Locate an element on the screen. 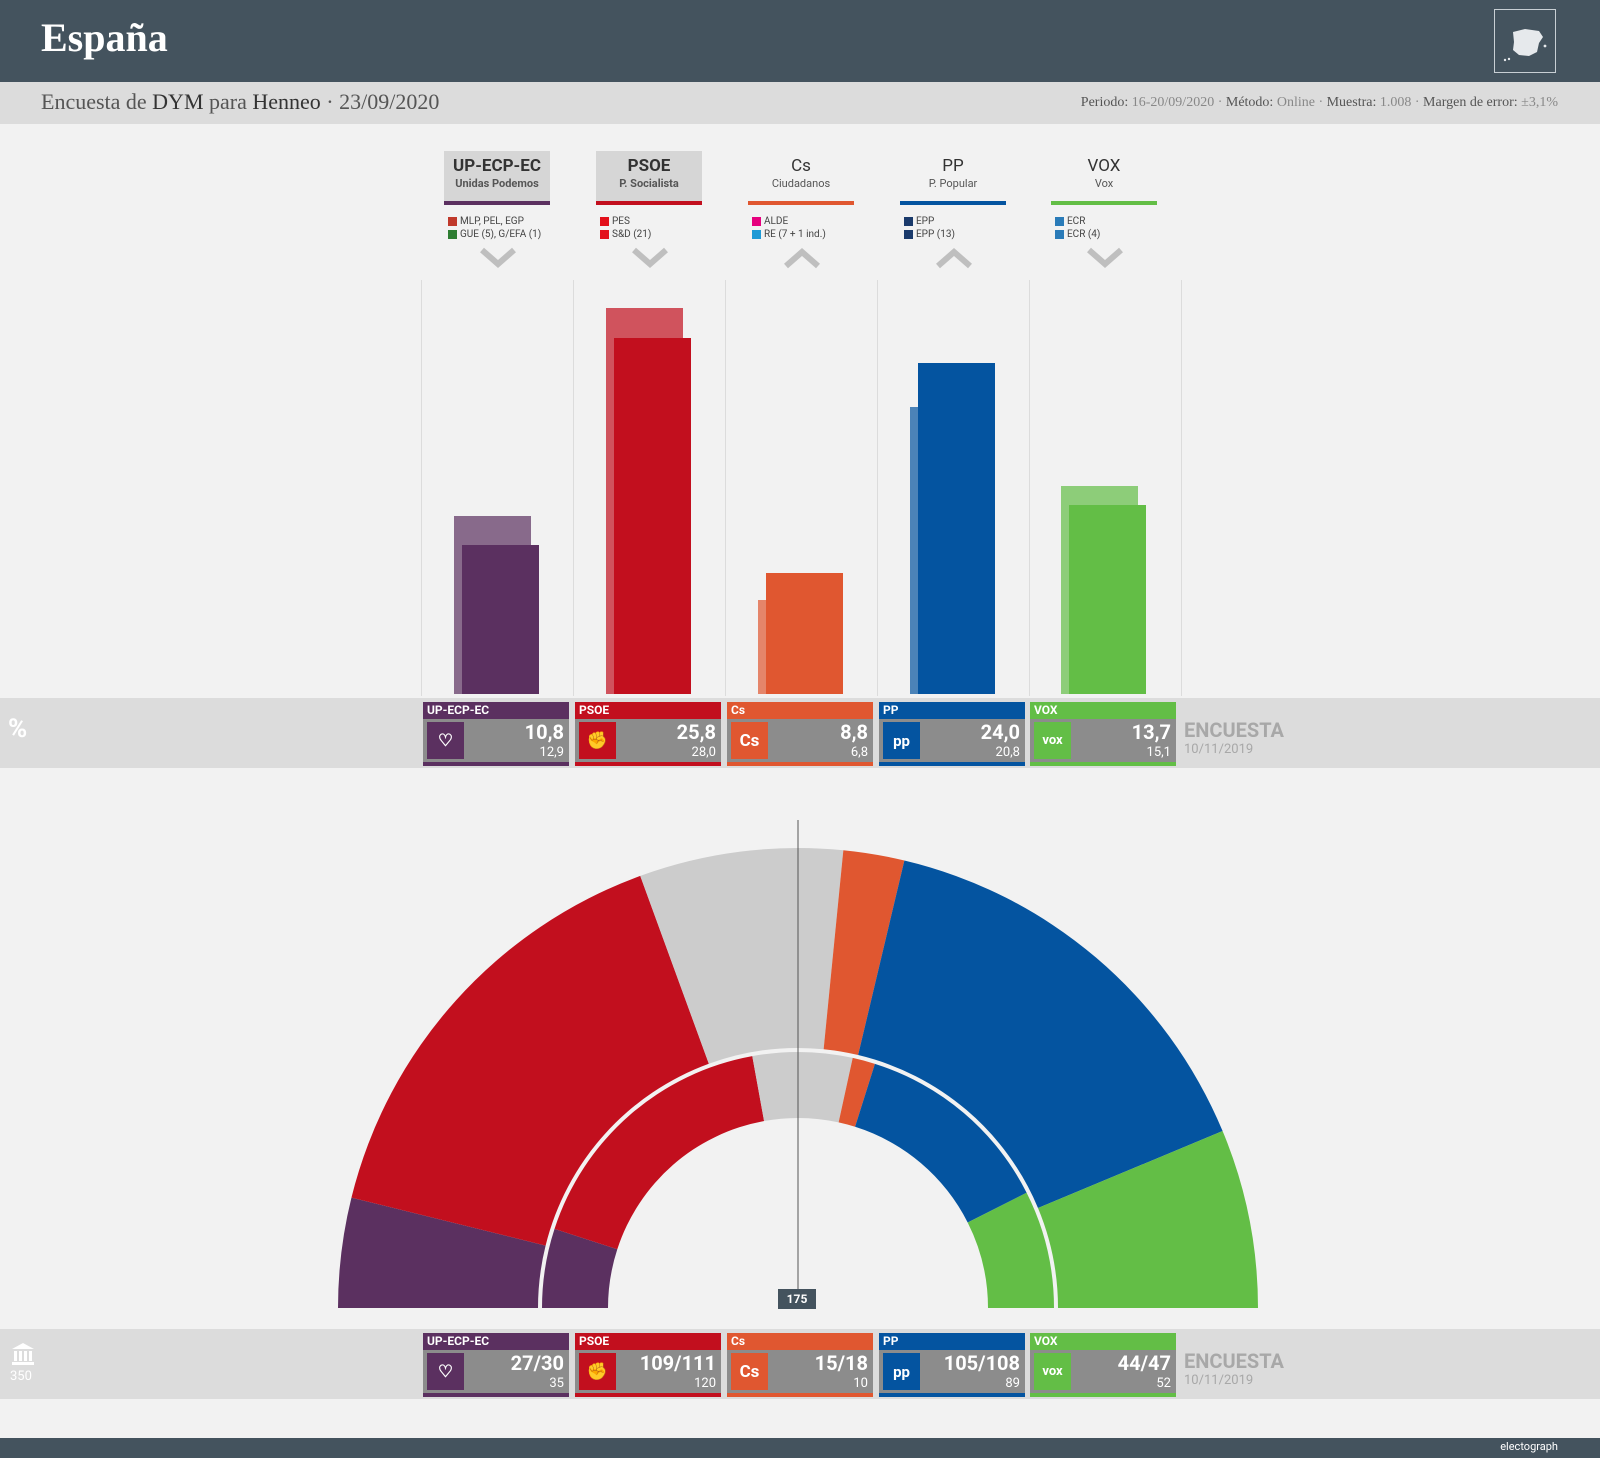 Image resolution: width=1600 pixels, height=1458 pixels. seats-cell-psoe: PSOE ✊ 109/111 120 is located at coordinates (648, 1365).